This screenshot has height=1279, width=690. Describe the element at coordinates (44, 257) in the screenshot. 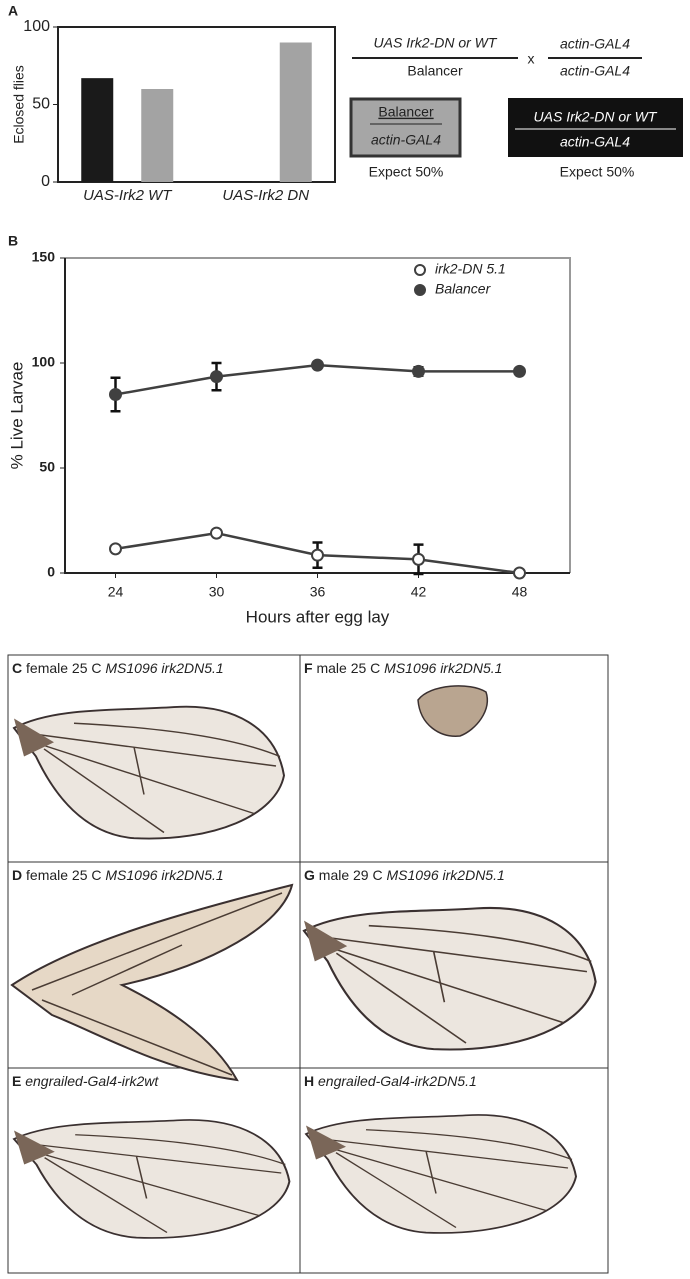

I see `y-tick-label: 150` at that location.